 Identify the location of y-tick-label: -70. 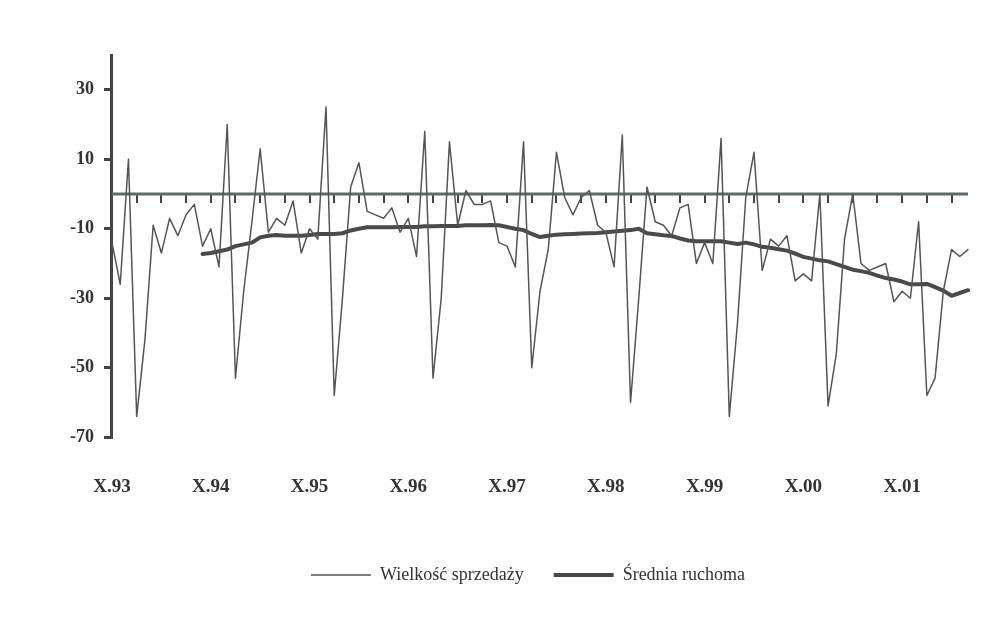
(81, 435).